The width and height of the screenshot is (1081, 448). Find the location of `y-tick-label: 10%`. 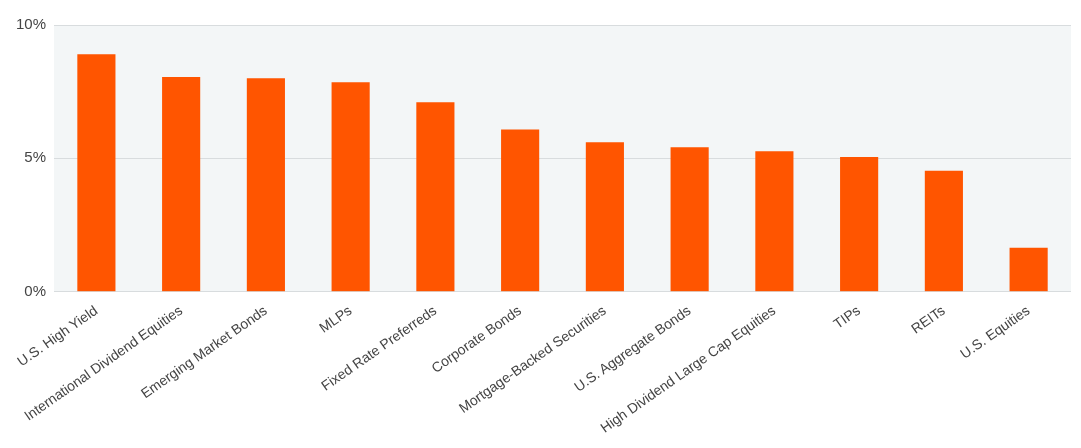

y-tick-label: 10% is located at coordinates (31, 24).